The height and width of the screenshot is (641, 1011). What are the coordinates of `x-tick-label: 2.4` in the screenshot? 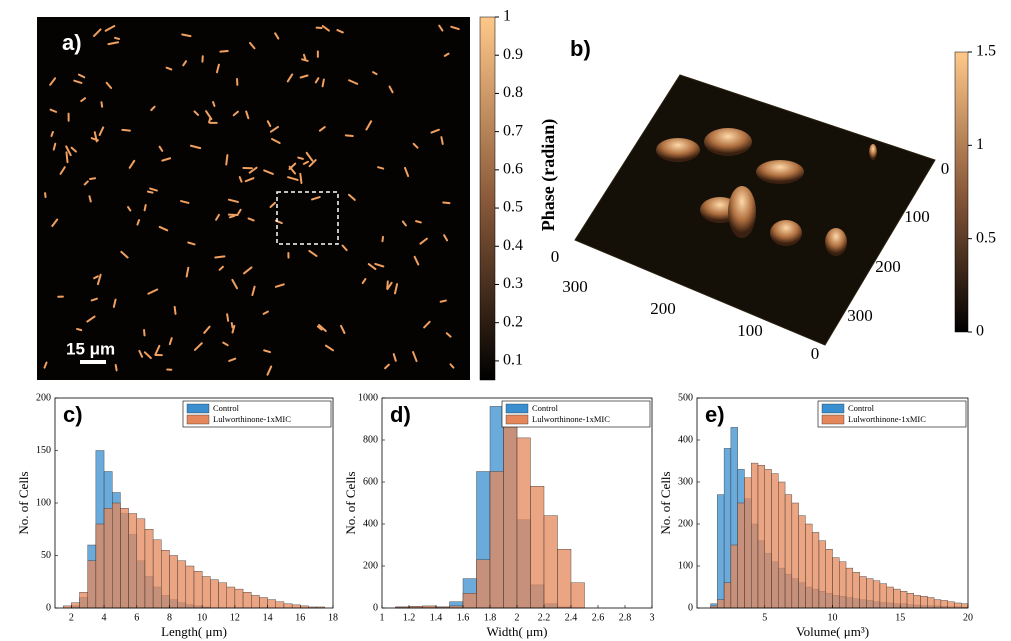 It's located at (571, 617).